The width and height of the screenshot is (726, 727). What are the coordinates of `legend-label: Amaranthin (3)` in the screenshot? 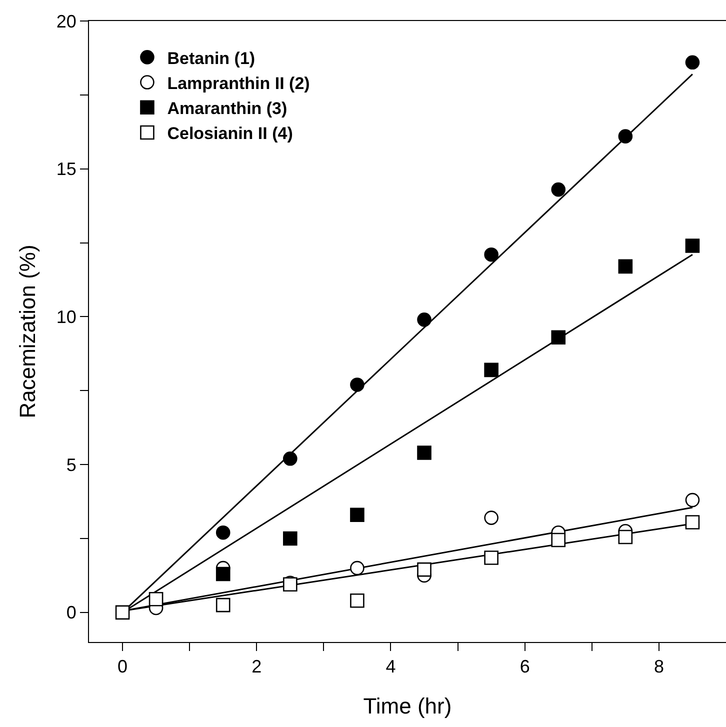 It's located at (227, 108).